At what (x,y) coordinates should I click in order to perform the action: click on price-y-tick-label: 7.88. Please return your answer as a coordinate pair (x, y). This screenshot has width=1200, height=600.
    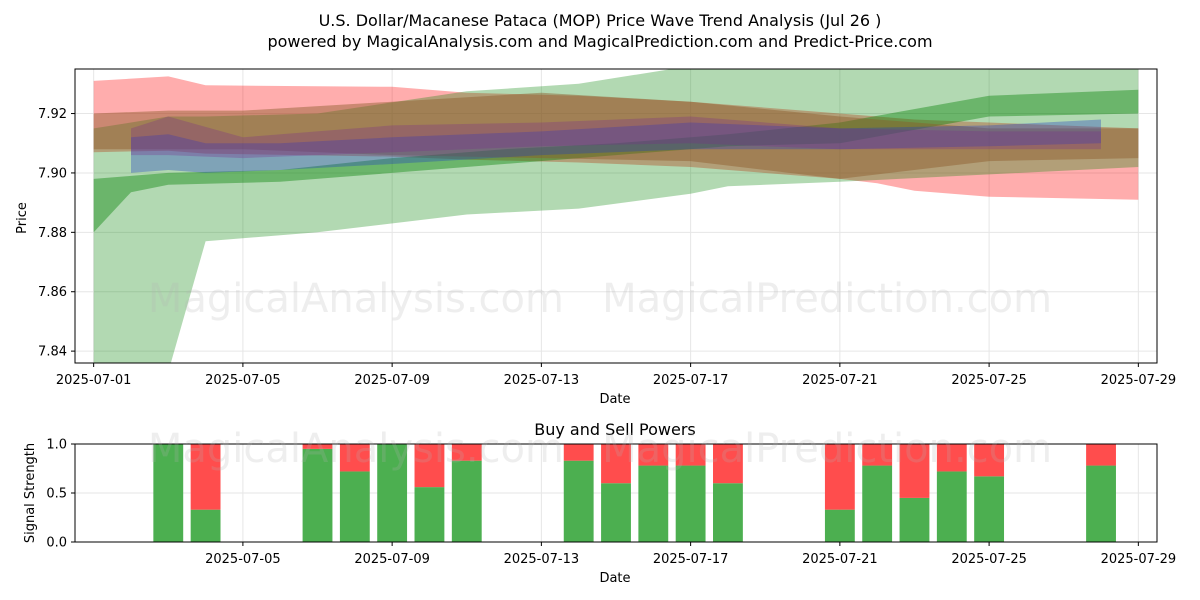
    Looking at the image, I should click on (52, 233).